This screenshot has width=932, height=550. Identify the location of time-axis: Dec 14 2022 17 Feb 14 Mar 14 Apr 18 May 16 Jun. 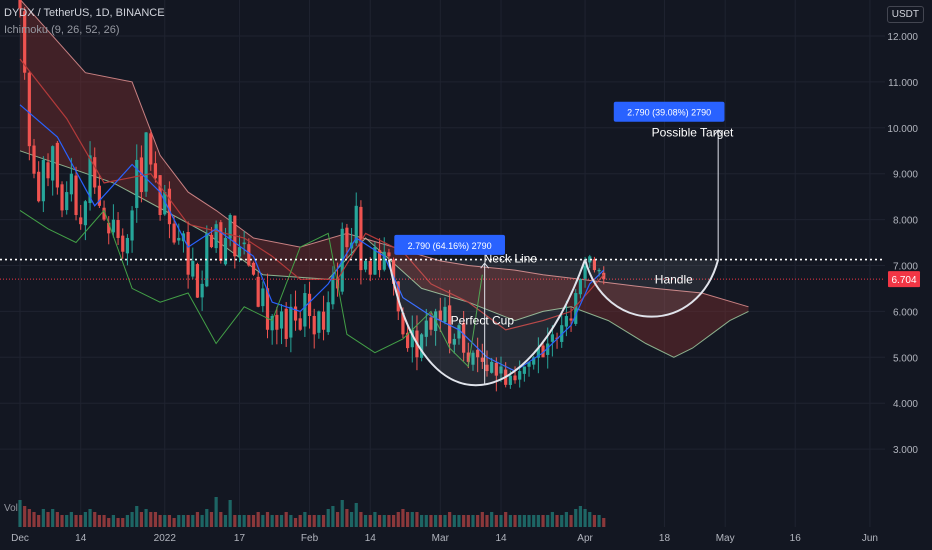
(444, 538).